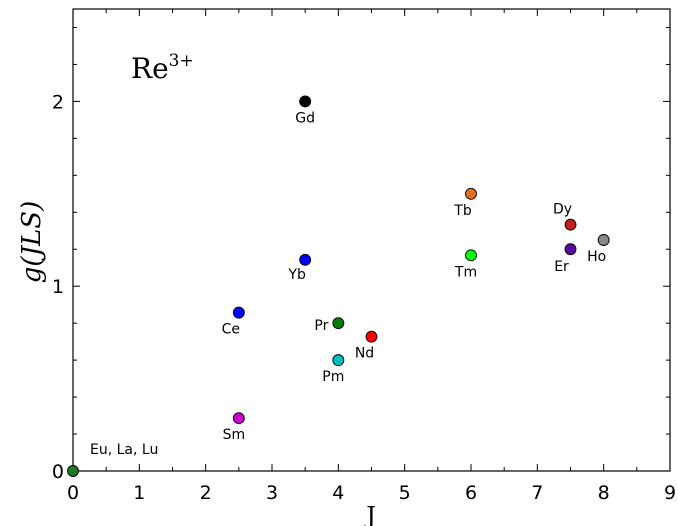 The image size is (678, 526). What do you see at coordinates (206, 493) in the screenshot?
I see `x-tick-label: 2` at bounding box center [206, 493].